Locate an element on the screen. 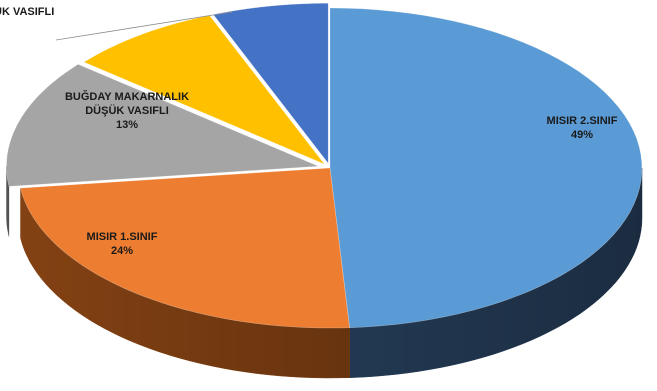 This screenshot has height=391, width=657. data-label-line: 13% is located at coordinates (127, 125).